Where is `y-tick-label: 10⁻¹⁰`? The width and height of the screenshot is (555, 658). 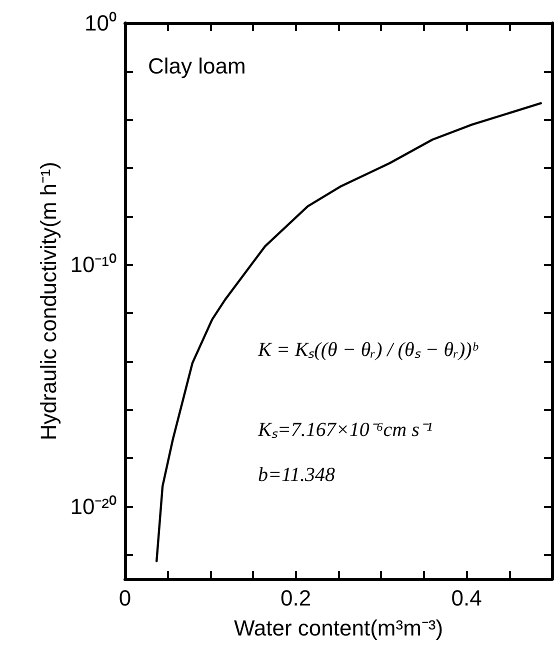 y-tick-label: 10⁻¹⁰ is located at coordinates (93, 265).